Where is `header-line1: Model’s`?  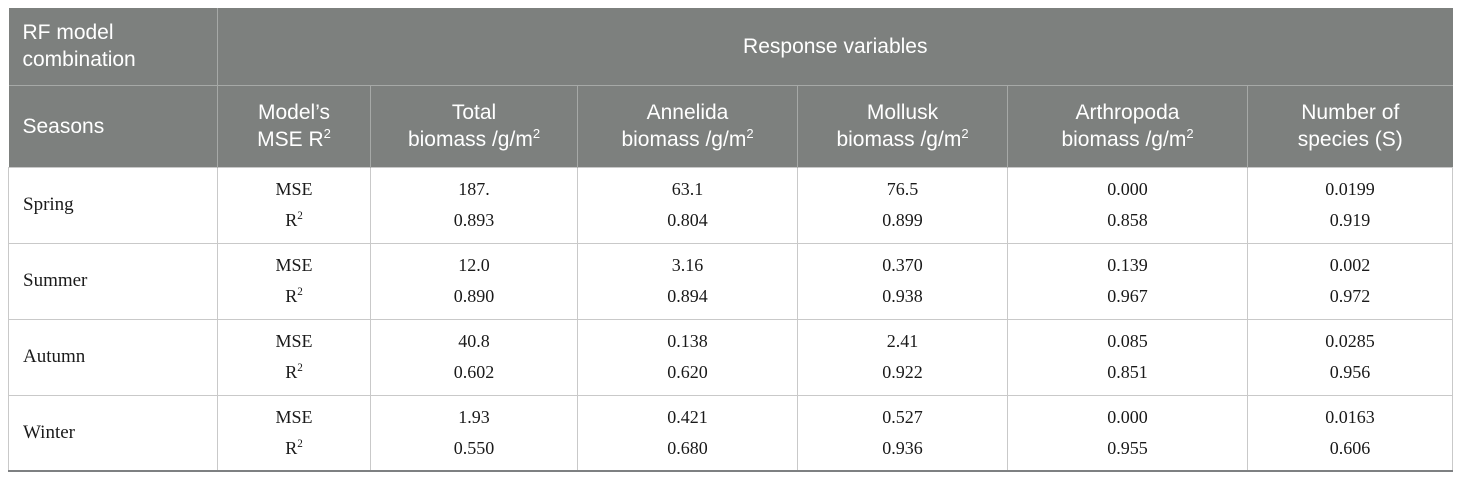
header-line1: Model’s is located at coordinates (294, 112).